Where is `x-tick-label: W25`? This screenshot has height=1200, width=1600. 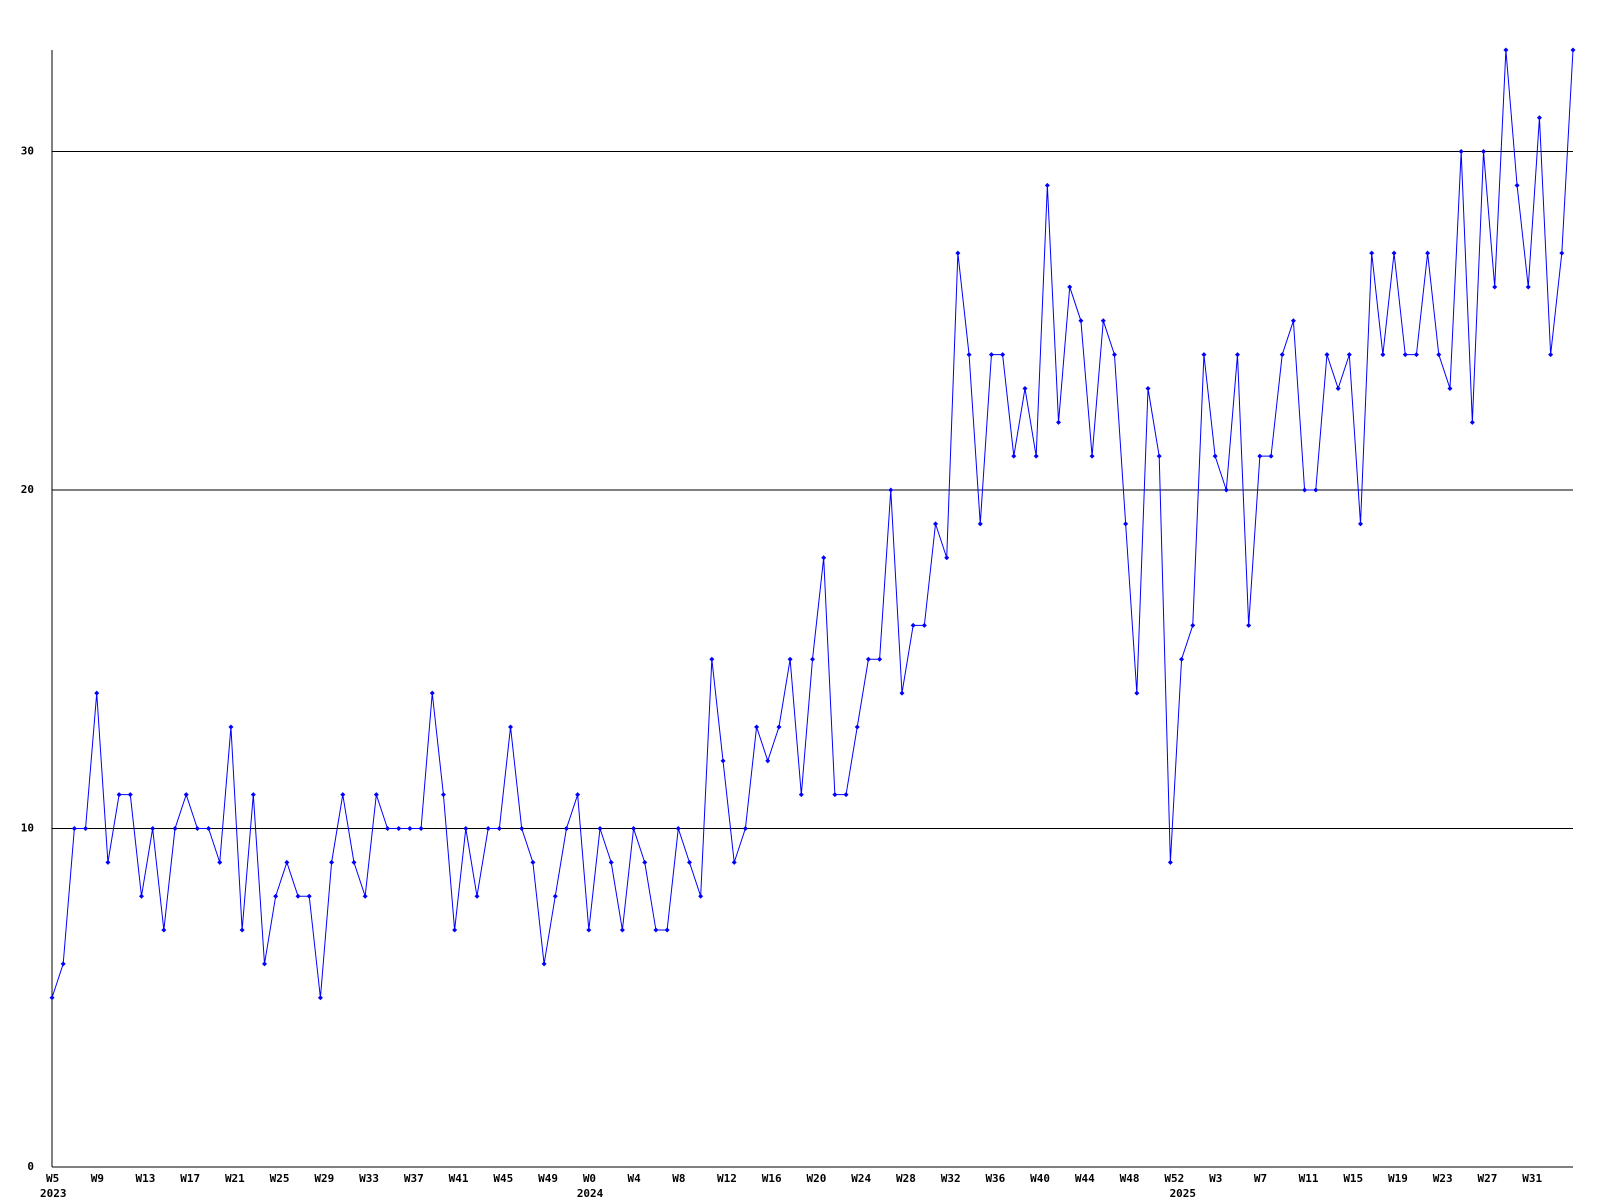
x-tick-label: W25 is located at coordinates (280, 1178).